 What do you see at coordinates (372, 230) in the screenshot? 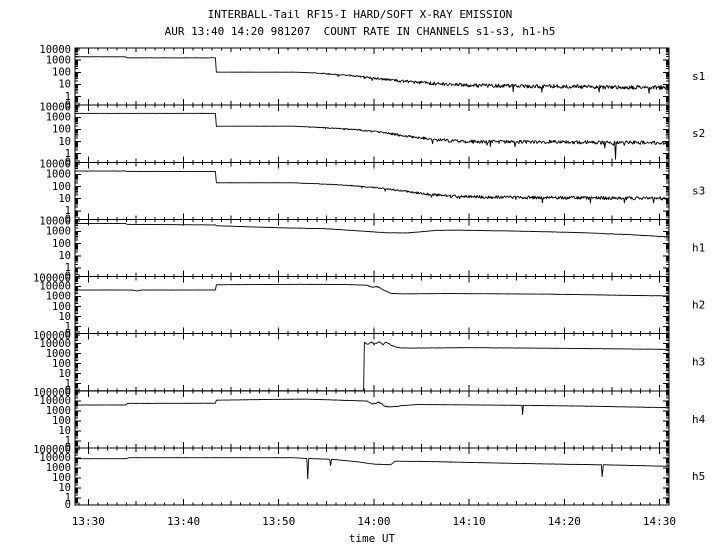
I see `trace-h1` at bounding box center [372, 230].